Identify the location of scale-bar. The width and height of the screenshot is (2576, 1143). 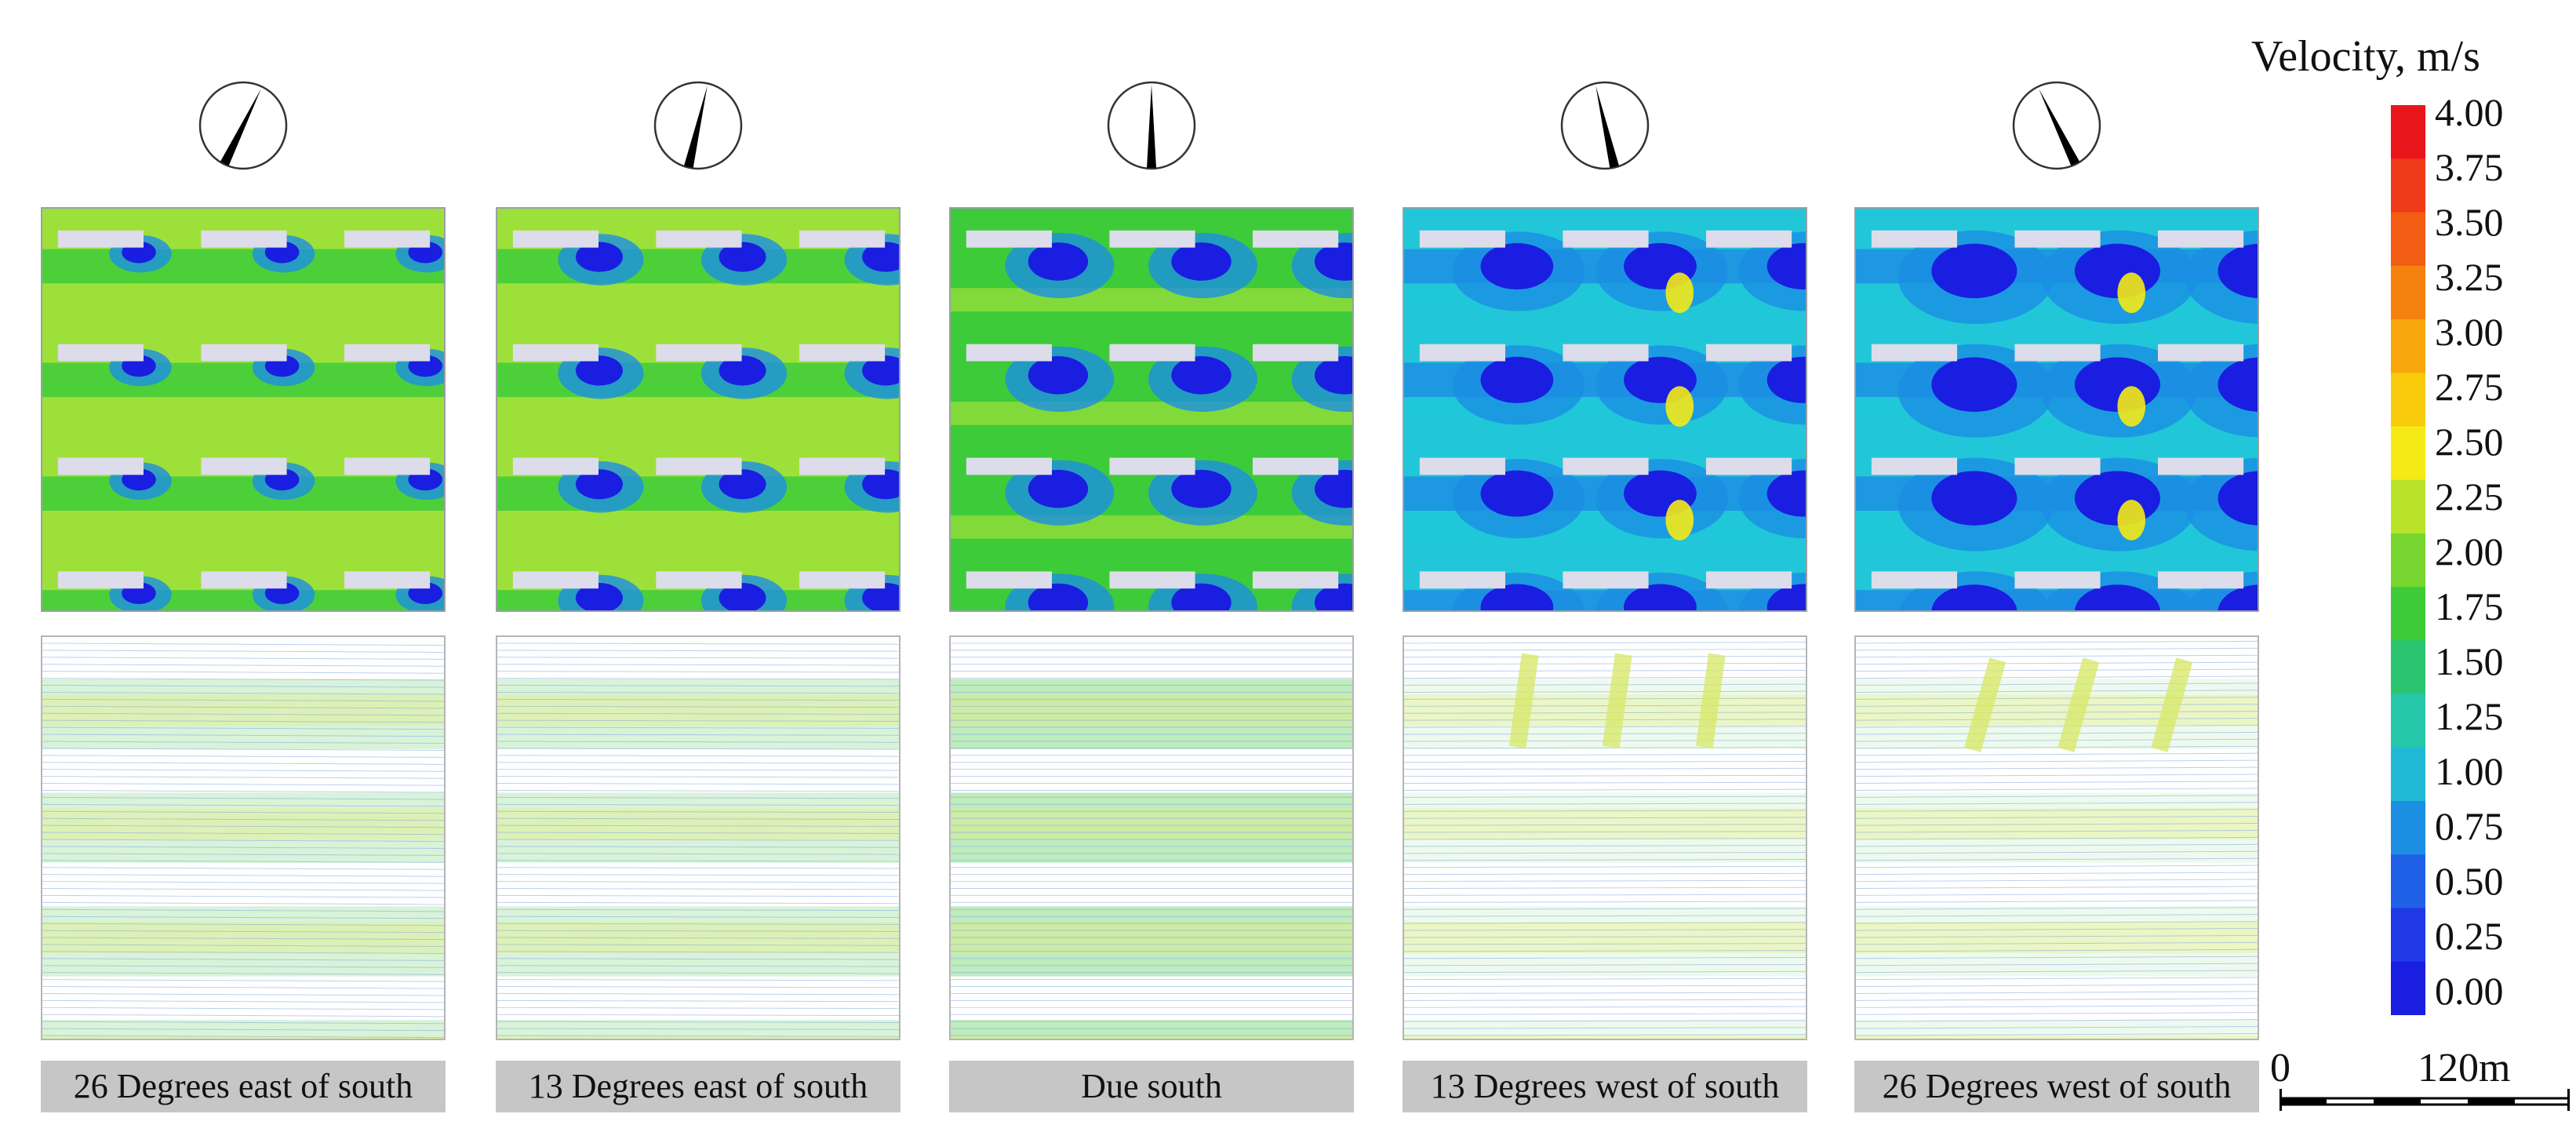
(2424, 1100).